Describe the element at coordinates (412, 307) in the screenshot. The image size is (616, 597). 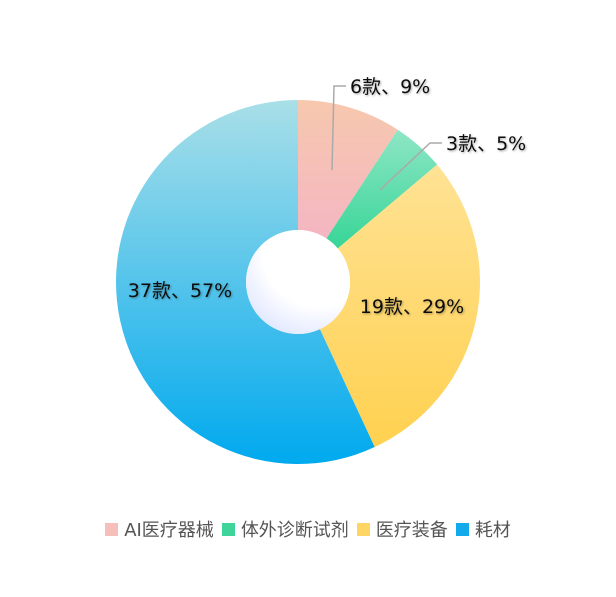
I see `data-label-2: 19款、29%` at that location.